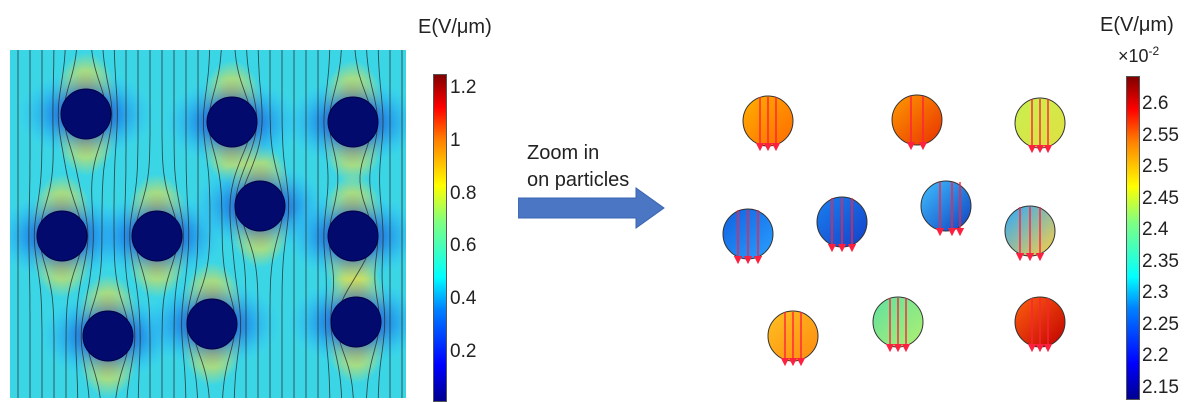 This screenshot has width=1199, height=402. Describe the element at coordinates (440, 238) in the screenshot. I see `left-colorbar` at that location.